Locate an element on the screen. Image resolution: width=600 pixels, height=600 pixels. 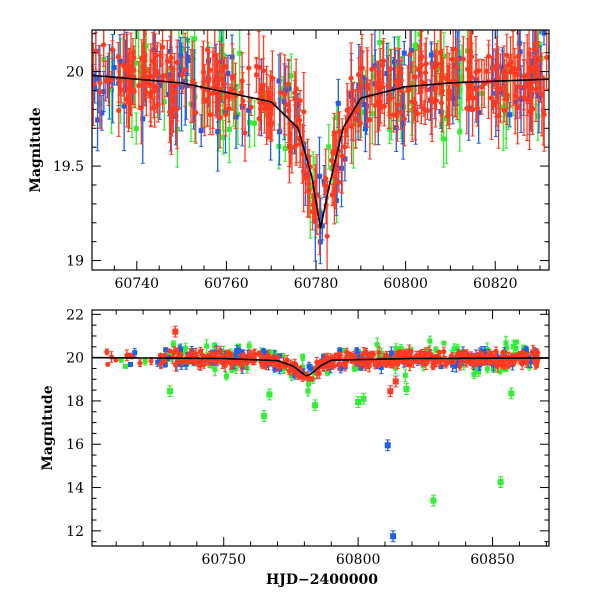
x-tick-label: 60740 is located at coordinates (137, 284).